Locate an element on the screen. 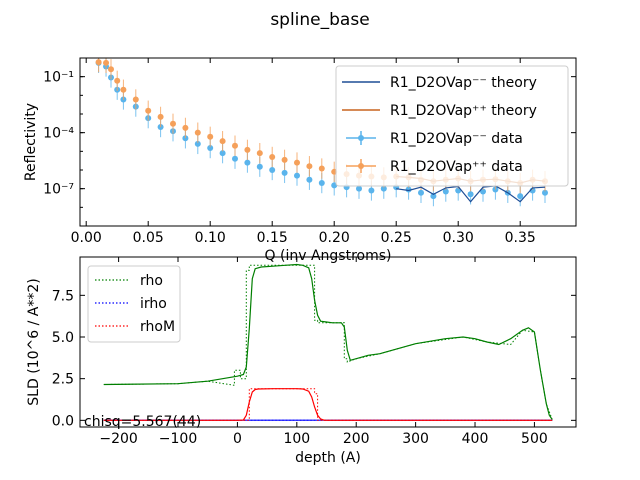 Image resolution: width=640 pixels, height=480 pixels. sld-legend: rho irho rhoM is located at coordinates (134, 304).